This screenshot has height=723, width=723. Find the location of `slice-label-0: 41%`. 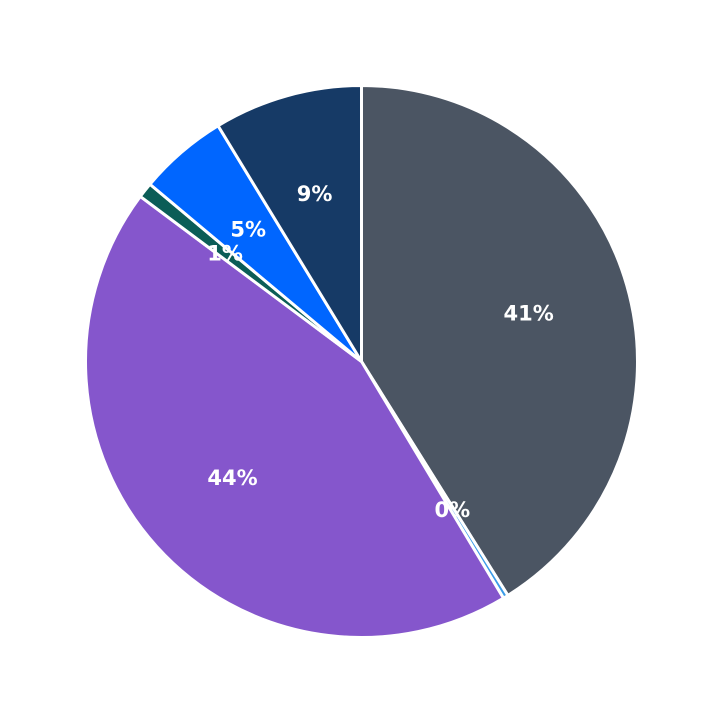

slice-label-0: 41% is located at coordinates (528, 314).